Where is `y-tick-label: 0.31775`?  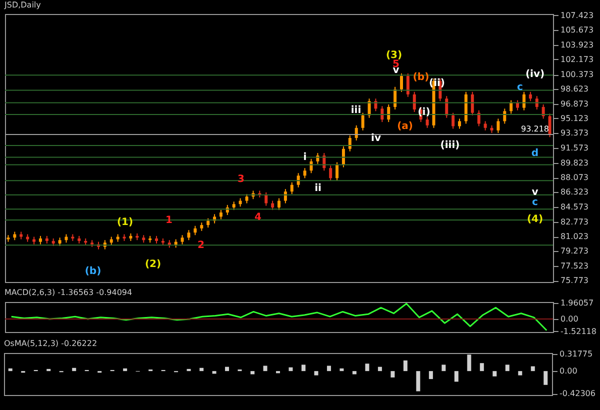 y-tick-label: 0.31775 is located at coordinates (576, 354).